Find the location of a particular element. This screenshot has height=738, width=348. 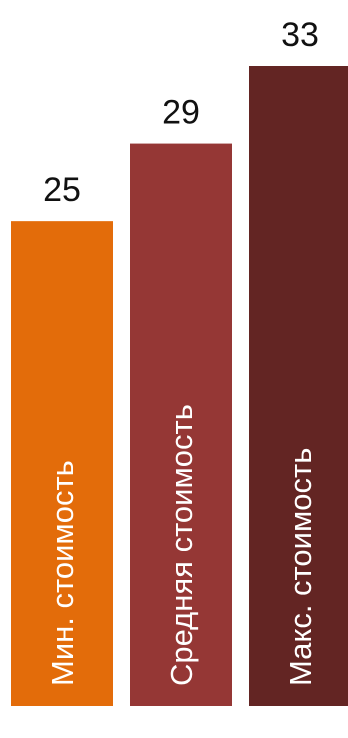

data-label-3: 33 is located at coordinates (300, 35).